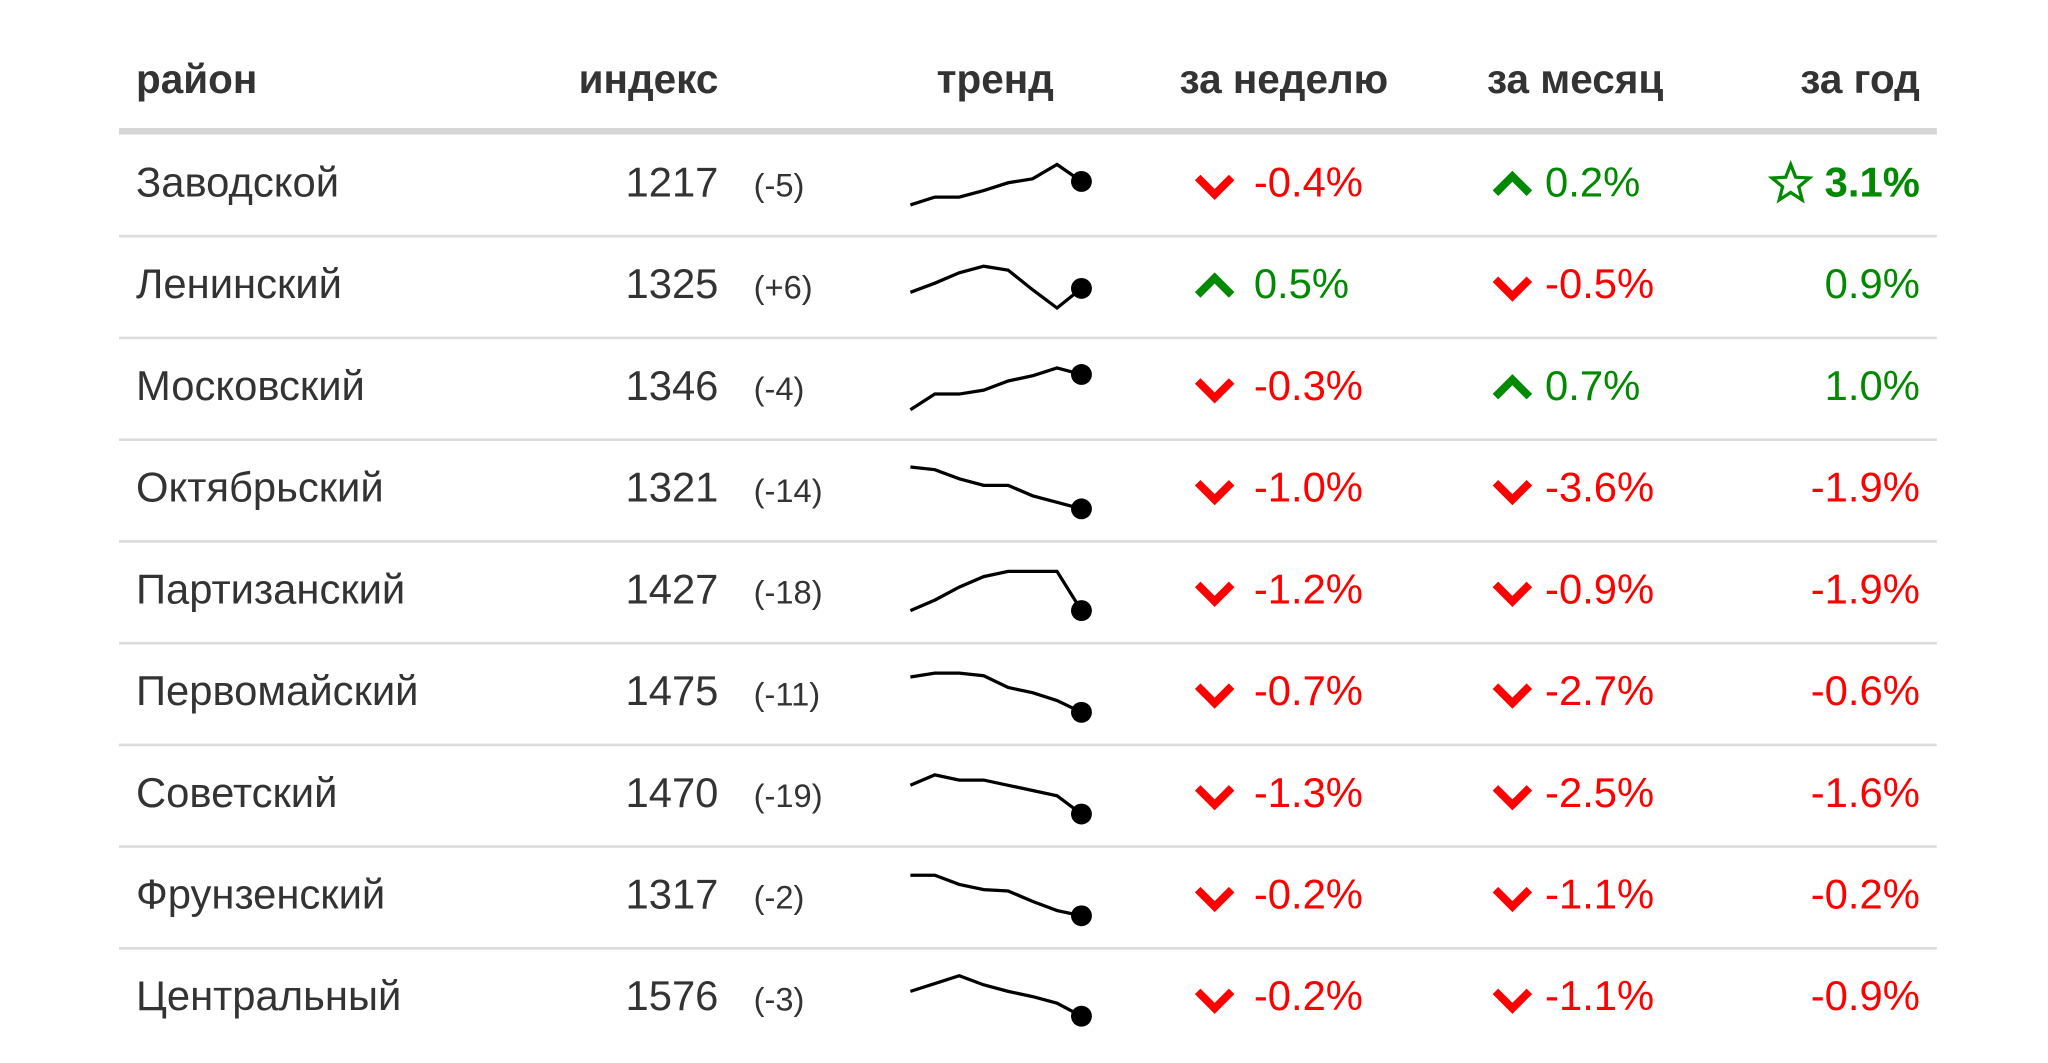 The height and width of the screenshot is (1063, 2048). What do you see at coordinates (1308, 181) in the screenshot?
I see `week-change: -0.4%` at bounding box center [1308, 181].